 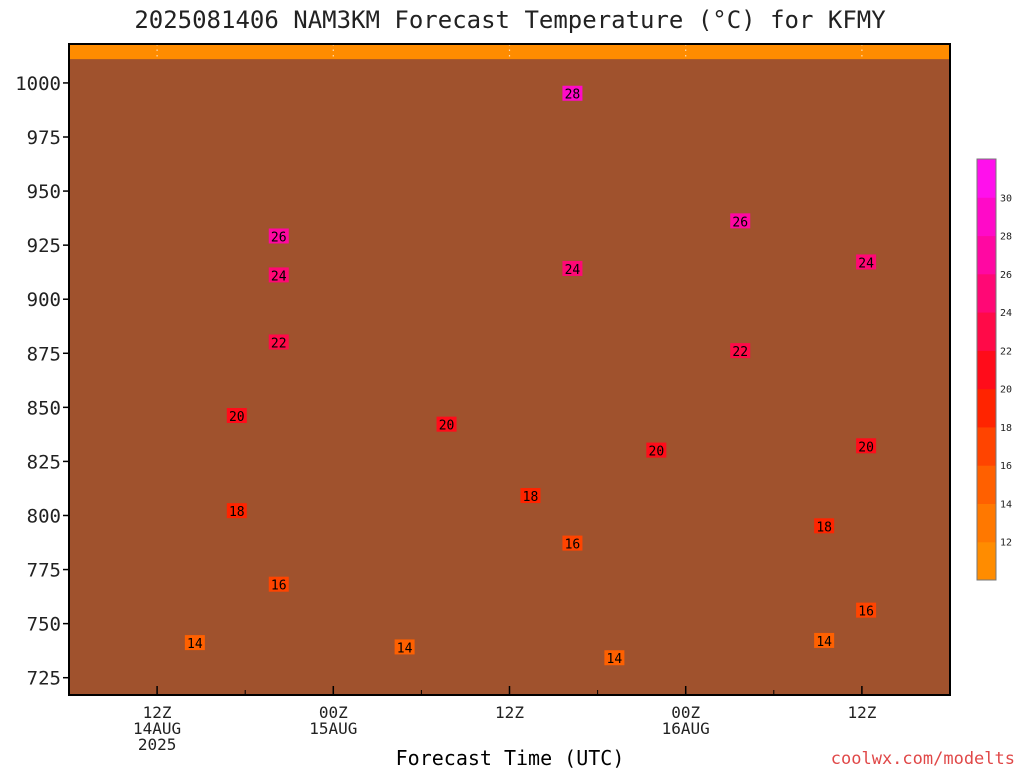 I want to click on colorbar-frame, so click(x=986, y=369).